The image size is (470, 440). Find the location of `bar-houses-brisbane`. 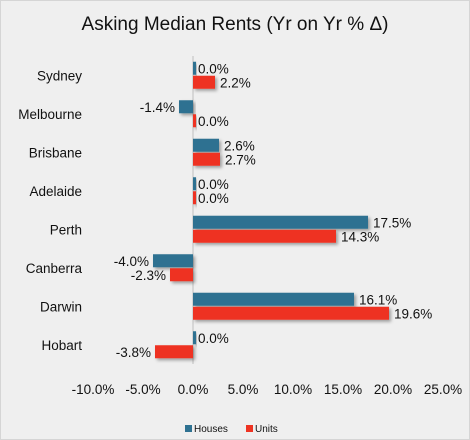

bar-houses-brisbane is located at coordinates (206, 145).